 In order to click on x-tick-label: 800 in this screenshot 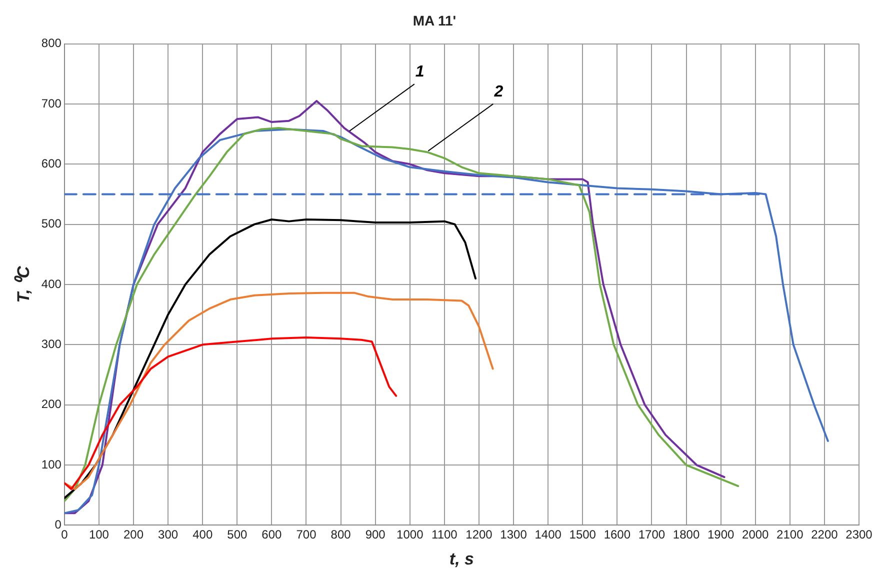, I will do `click(341, 535)`.